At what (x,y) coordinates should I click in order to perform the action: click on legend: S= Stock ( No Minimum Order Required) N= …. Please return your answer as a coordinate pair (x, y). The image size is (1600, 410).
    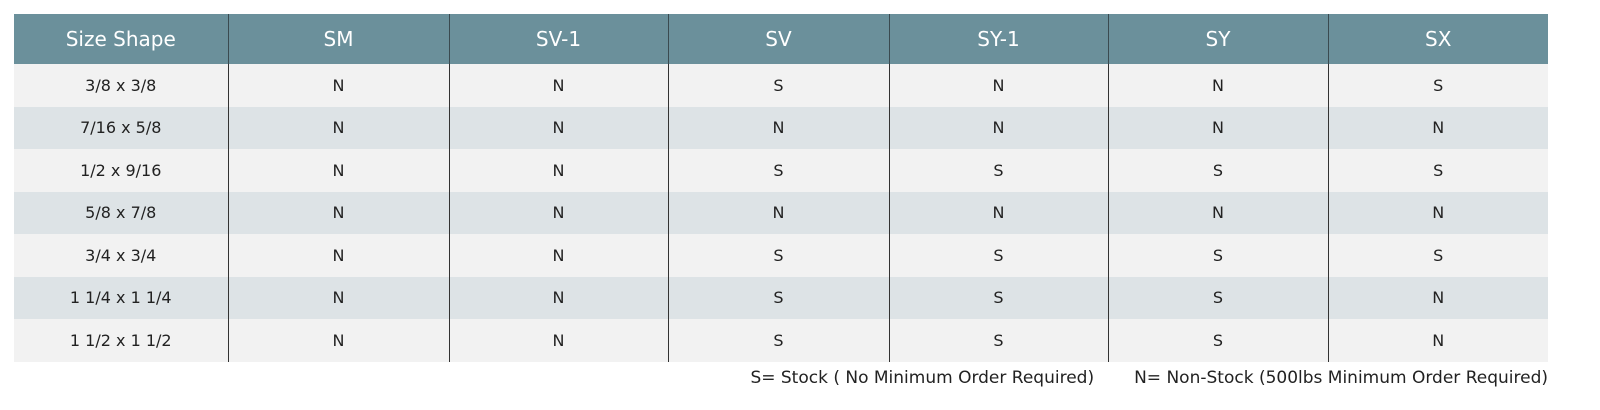
    Looking at the image, I should click on (1149, 378).